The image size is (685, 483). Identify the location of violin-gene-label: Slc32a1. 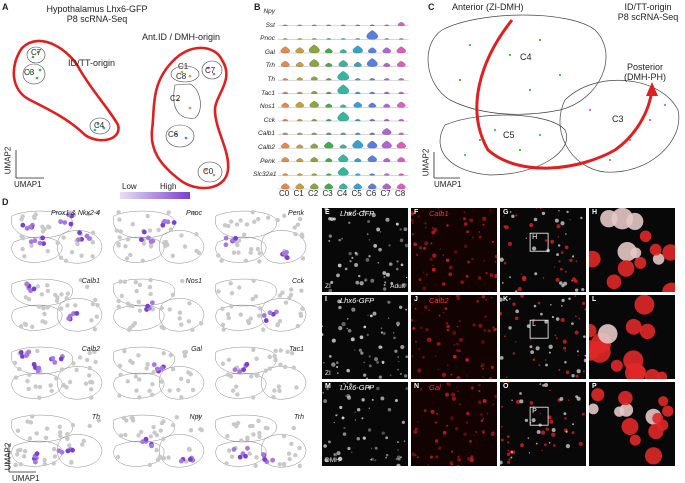
(265, 175).